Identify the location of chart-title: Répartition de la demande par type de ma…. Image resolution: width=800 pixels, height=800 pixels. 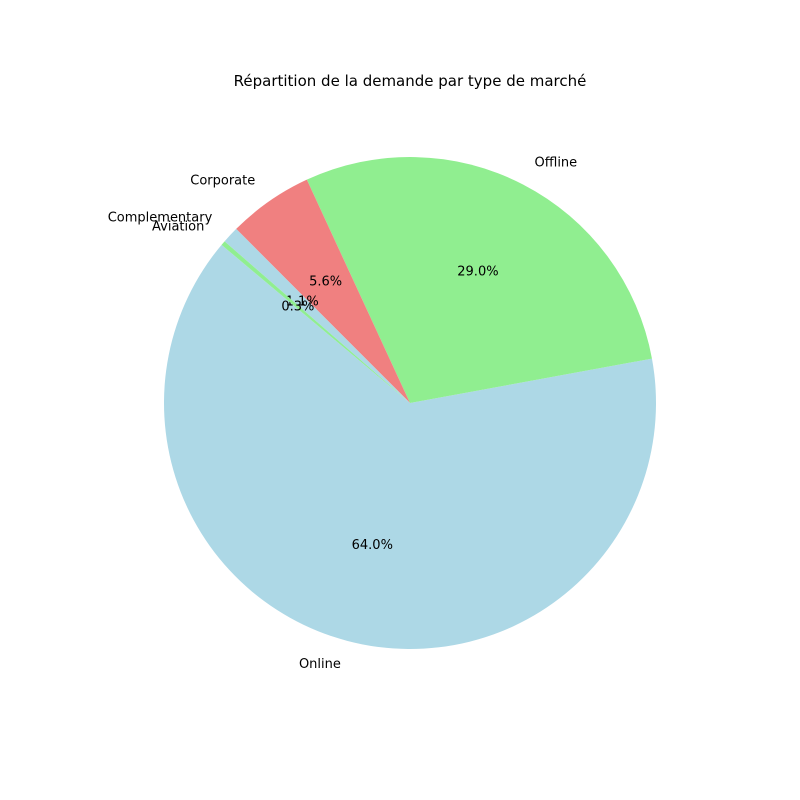
(410, 81).